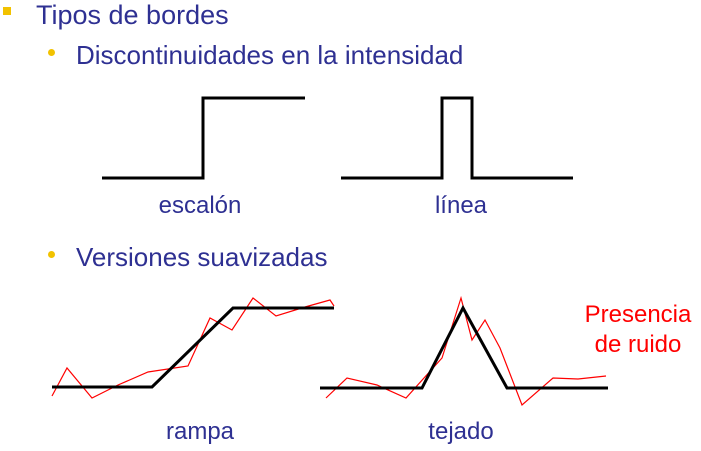 Image resolution: width=701 pixels, height=451 pixels. What do you see at coordinates (200, 205) in the screenshot?
I see `caption-step: escalón` at bounding box center [200, 205].